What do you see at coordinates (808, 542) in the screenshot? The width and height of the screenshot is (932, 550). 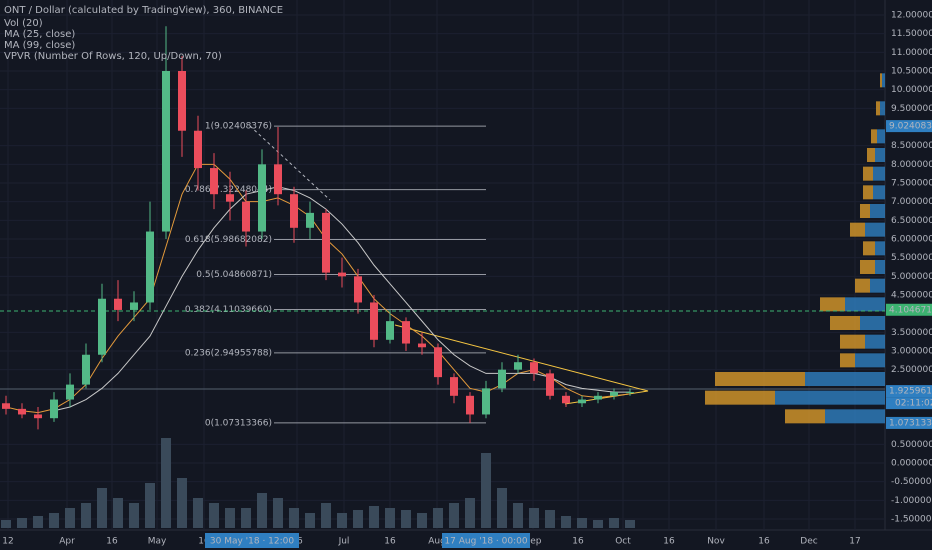 I see `x-tick-label: Dec` at bounding box center [808, 542].